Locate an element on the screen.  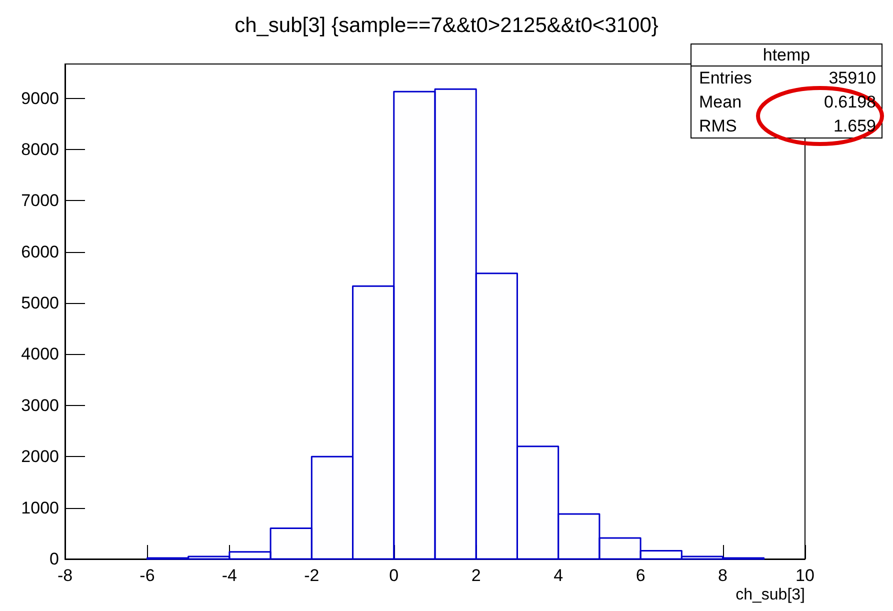
x-tick-label: 6 is located at coordinates (641, 575).